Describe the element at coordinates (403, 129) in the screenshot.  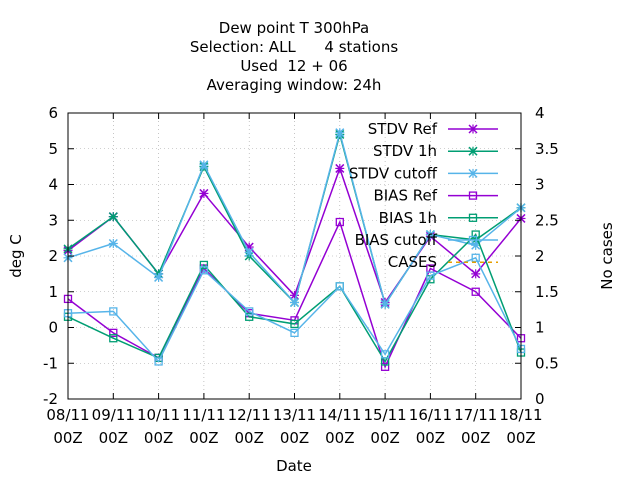
I see `legend-label: STDV Ref` at that location.